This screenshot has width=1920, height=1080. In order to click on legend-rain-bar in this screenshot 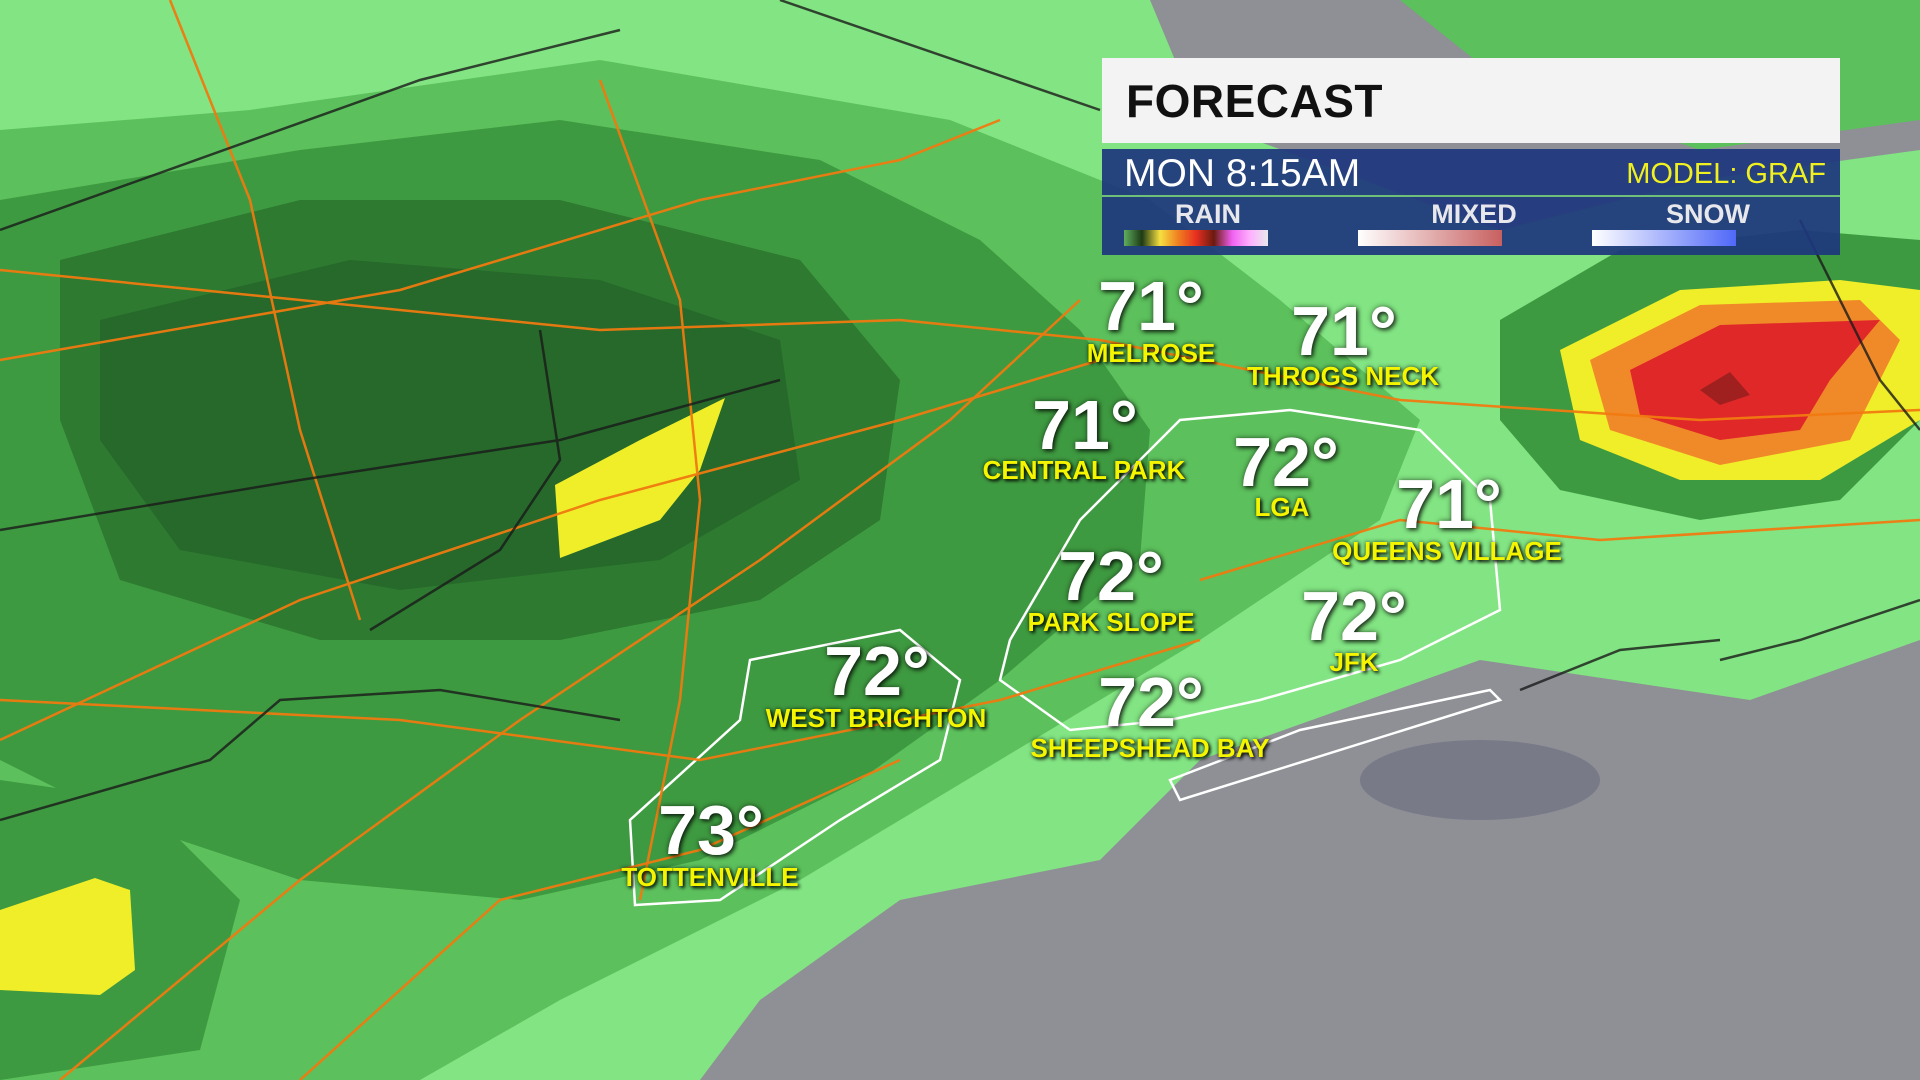, I will do `click(1196, 238)`.